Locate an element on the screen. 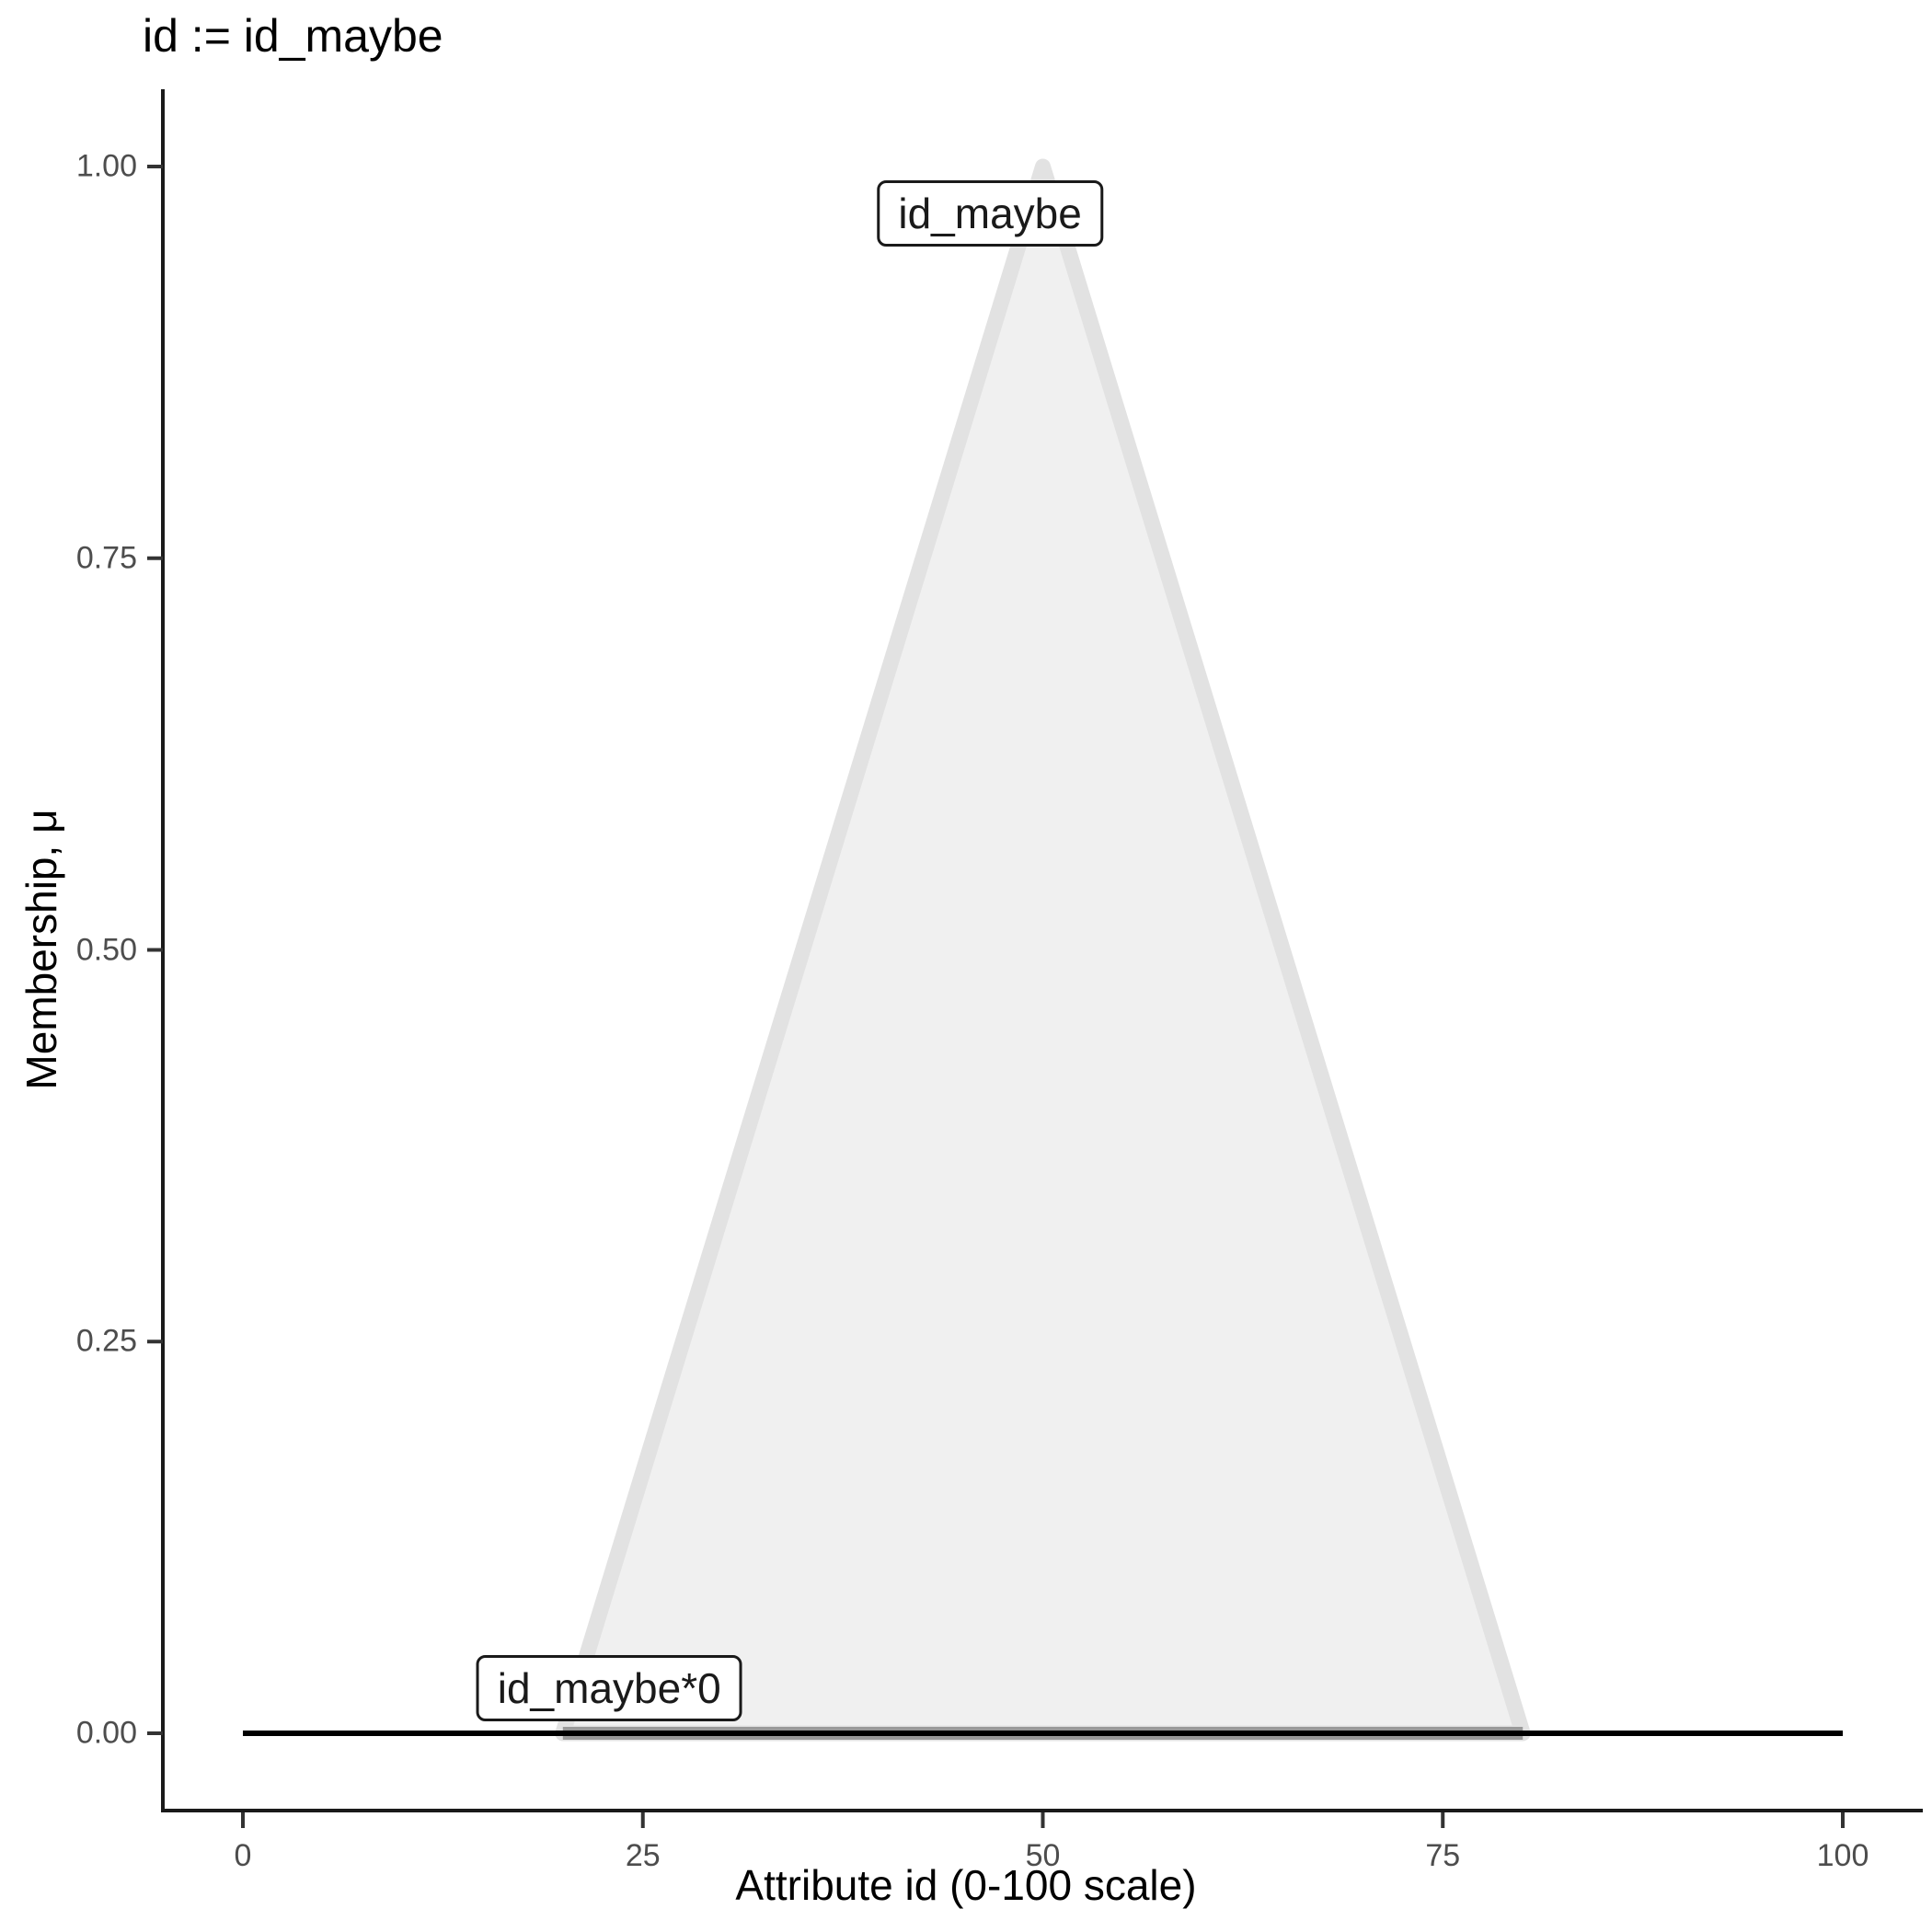 The height and width of the screenshot is (1932, 1932). x-tick-label: 0 is located at coordinates (243, 1855).